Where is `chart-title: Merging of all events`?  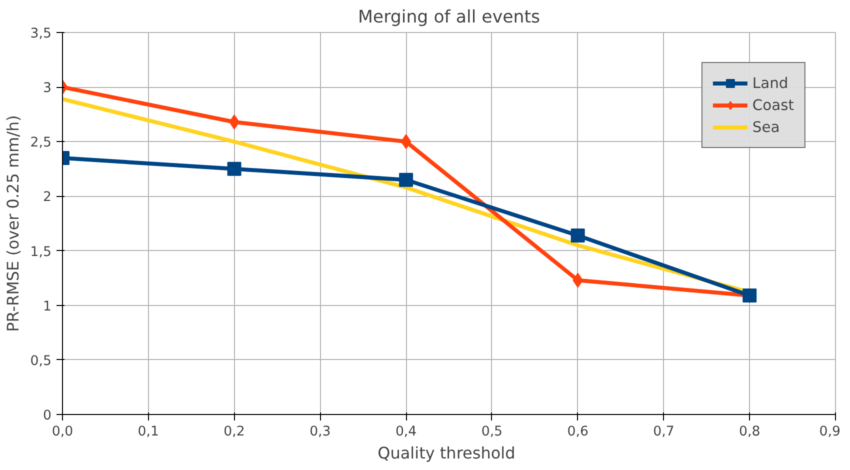 chart-title: Merging of all events is located at coordinates (449, 18).